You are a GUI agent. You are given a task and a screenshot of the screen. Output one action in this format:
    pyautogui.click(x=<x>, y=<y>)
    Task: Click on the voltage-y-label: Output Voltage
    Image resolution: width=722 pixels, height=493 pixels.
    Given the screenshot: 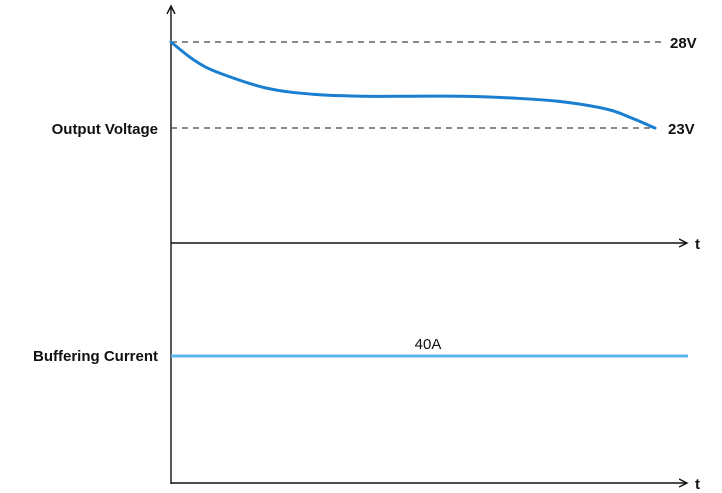 What is the action you would take?
    pyautogui.click(x=105, y=129)
    